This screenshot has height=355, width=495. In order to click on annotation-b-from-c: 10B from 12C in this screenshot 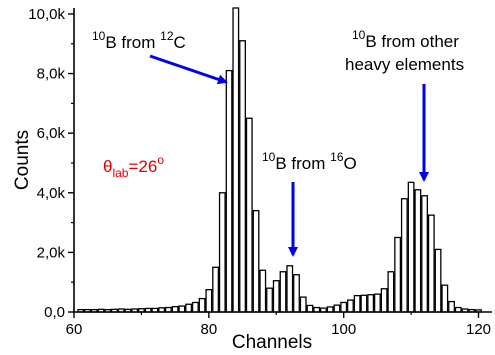, I will do `click(139, 40)`.